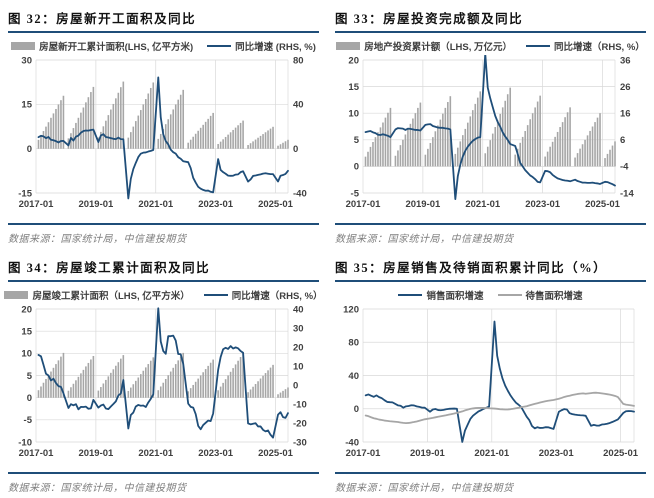  What do you see at coordinates (275, 47) in the screenshot?
I see `line-series-label: 同比增速 (RHS, %)` at bounding box center [275, 47].